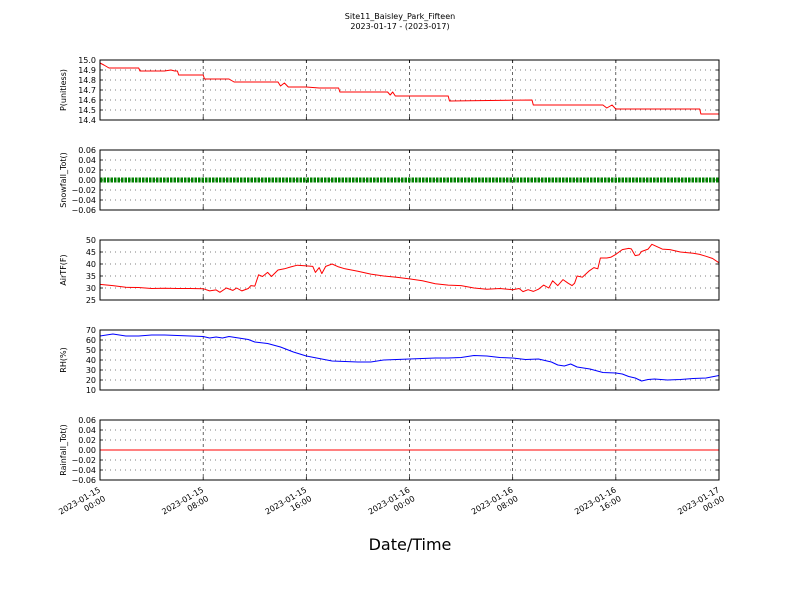  I want to click on chart-title: Site11_Baisley_Park_Fifteen, so click(400, 16).